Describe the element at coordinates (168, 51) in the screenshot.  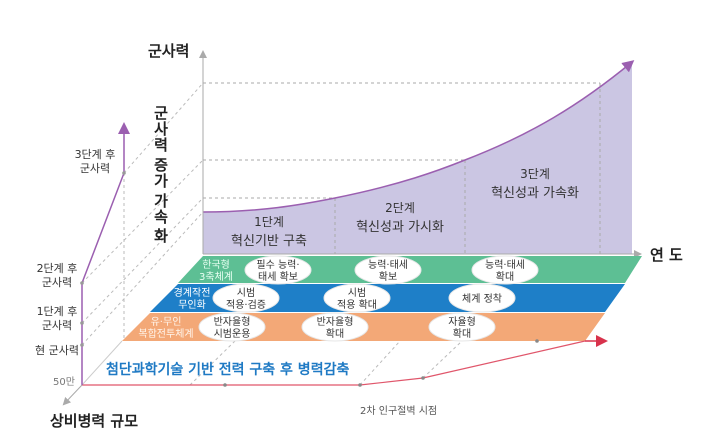
I see `y-axis-label: 군사력` at that location.